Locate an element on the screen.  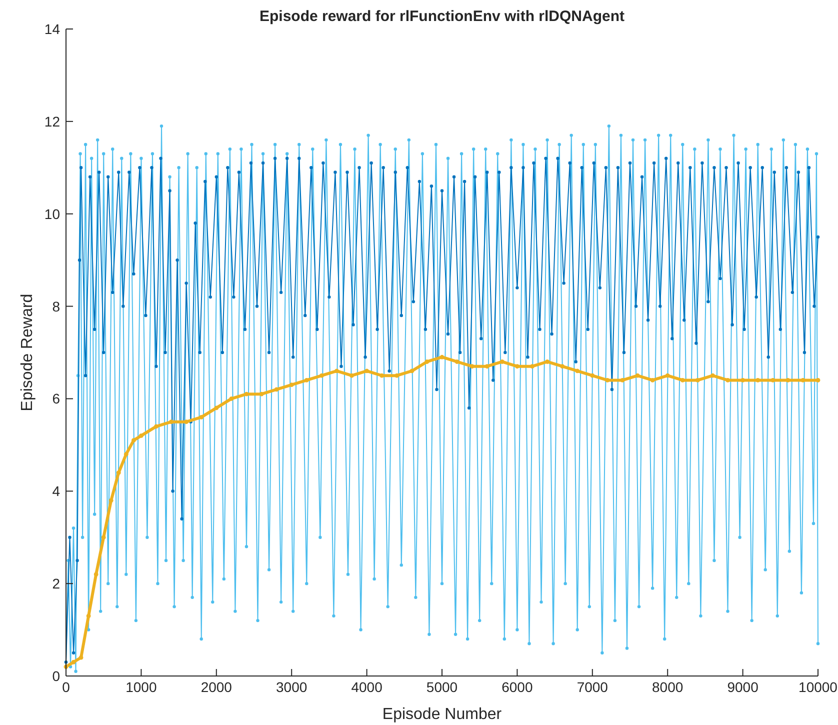
chart-title: Episode reward for rlFunctionEnv with rlDQNAgent is located at coordinates (442, 16).